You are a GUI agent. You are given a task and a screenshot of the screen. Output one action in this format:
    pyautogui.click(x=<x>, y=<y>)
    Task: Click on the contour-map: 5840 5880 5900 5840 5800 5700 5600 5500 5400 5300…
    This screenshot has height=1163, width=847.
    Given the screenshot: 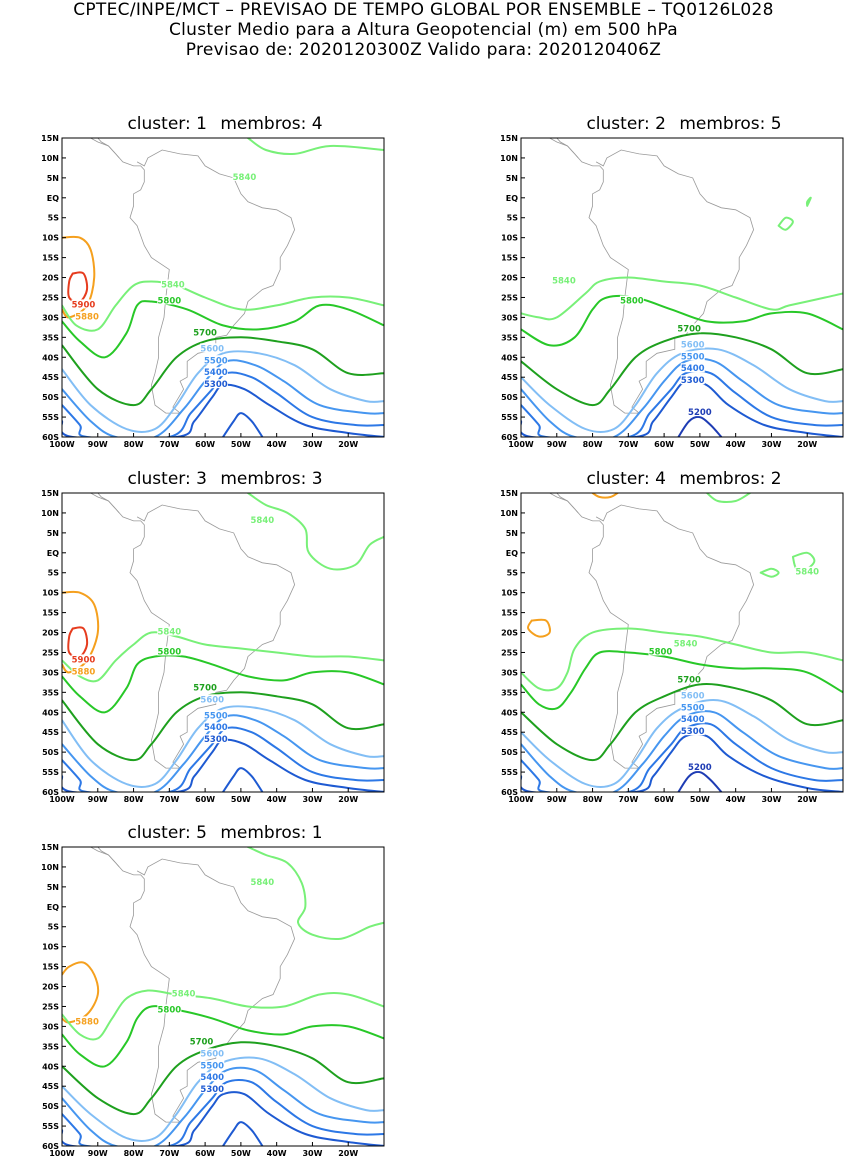 What is the action you would take?
    pyautogui.click(x=213, y=646)
    